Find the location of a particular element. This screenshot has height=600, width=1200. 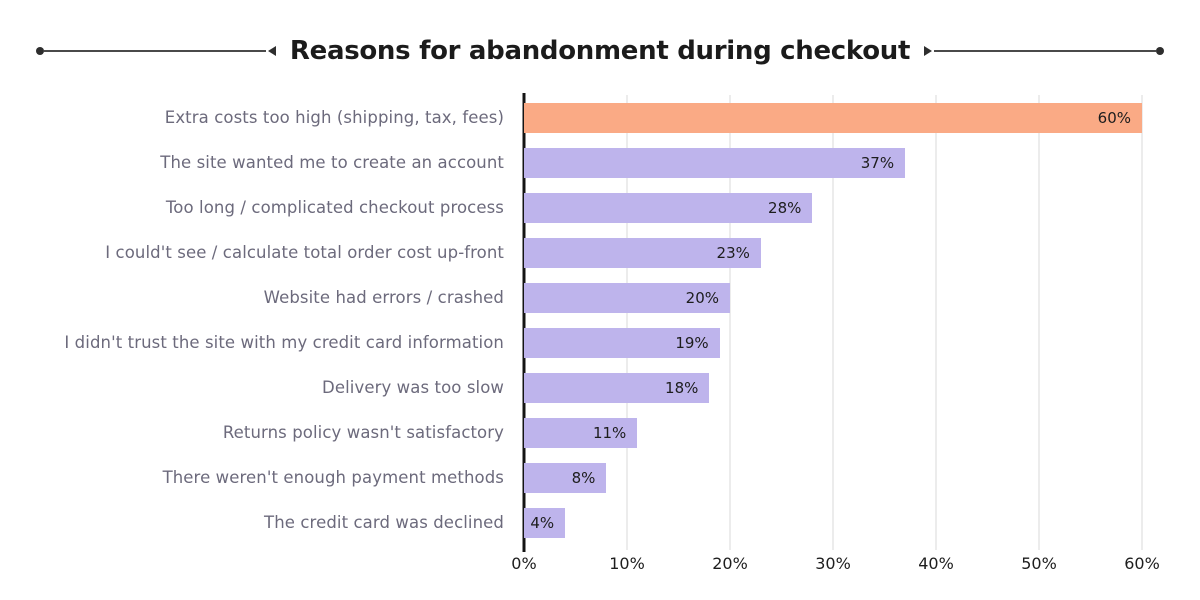

chart-row: Website had errors / crashed 20% is located at coordinates (600, 297).